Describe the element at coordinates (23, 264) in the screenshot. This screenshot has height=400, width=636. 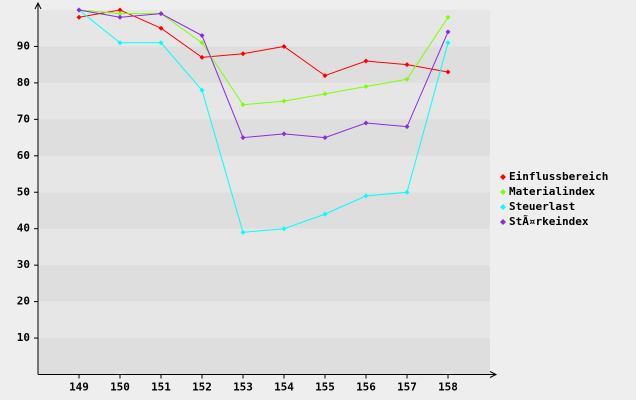
I see `y-tick-label: 30` at that location.